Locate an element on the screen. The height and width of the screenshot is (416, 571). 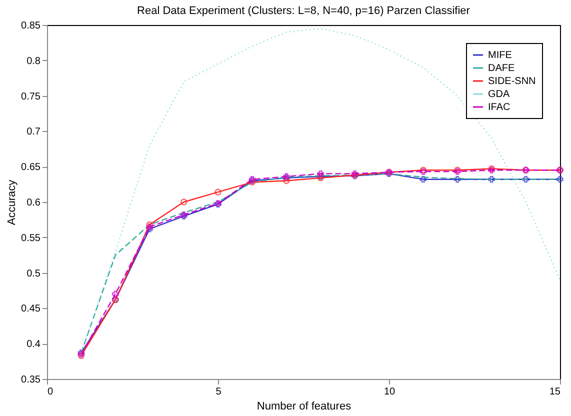
legend-label: MIFE is located at coordinates (500, 55).